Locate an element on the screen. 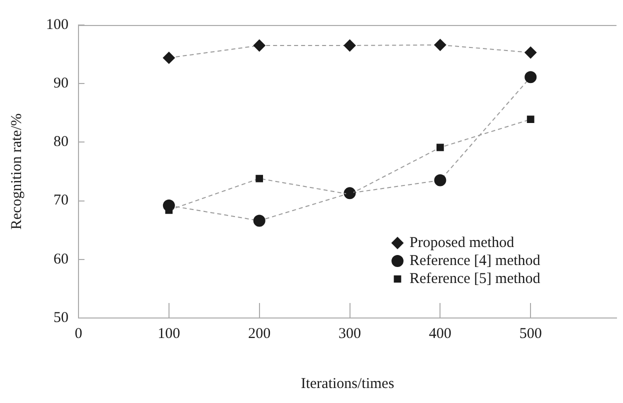 The height and width of the screenshot is (403, 623). x-axis-title: Iterations/times is located at coordinates (347, 384).